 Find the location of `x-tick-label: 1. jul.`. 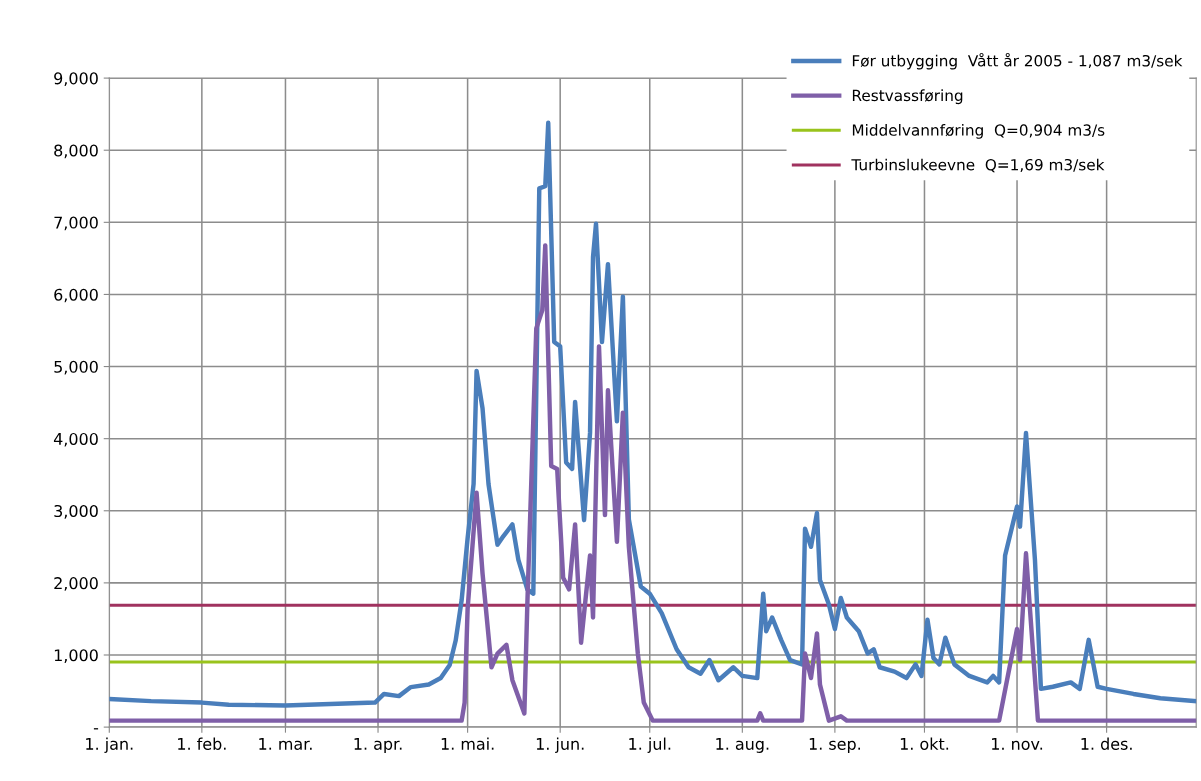

x-tick-label: 1. jul. is located at coordinates (650, 745).